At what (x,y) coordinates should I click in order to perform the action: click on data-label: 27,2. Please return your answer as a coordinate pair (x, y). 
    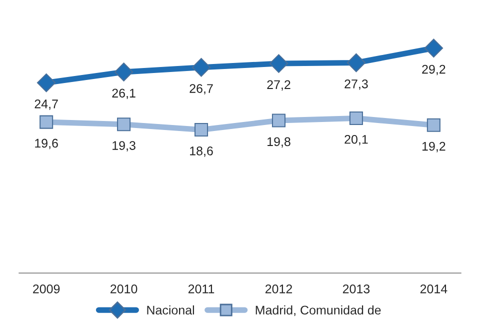
    Looking at the image, I should click on (278, 85).